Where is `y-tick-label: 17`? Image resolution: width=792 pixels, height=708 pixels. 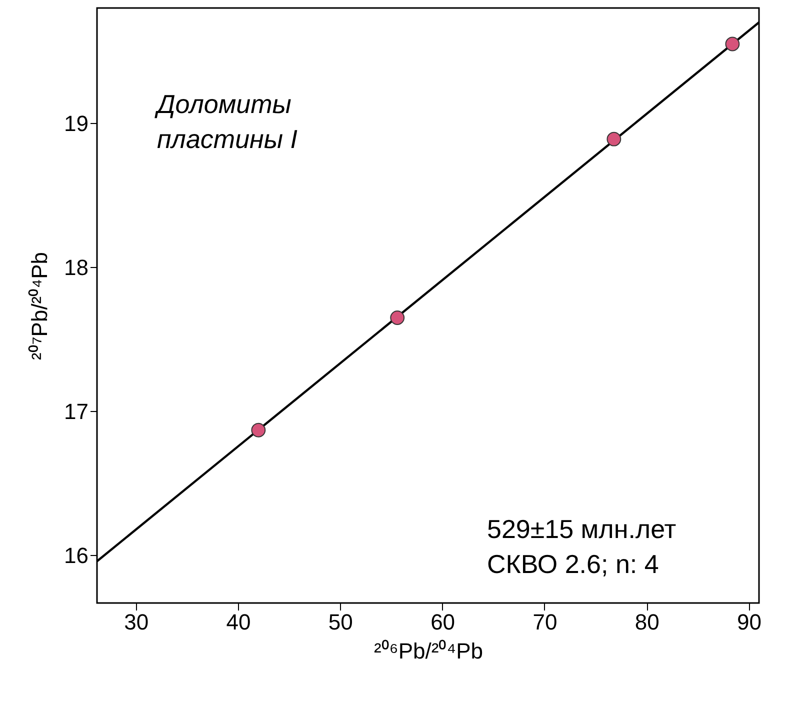
y-tick-label: 17 is located at coordinates (76, 411).